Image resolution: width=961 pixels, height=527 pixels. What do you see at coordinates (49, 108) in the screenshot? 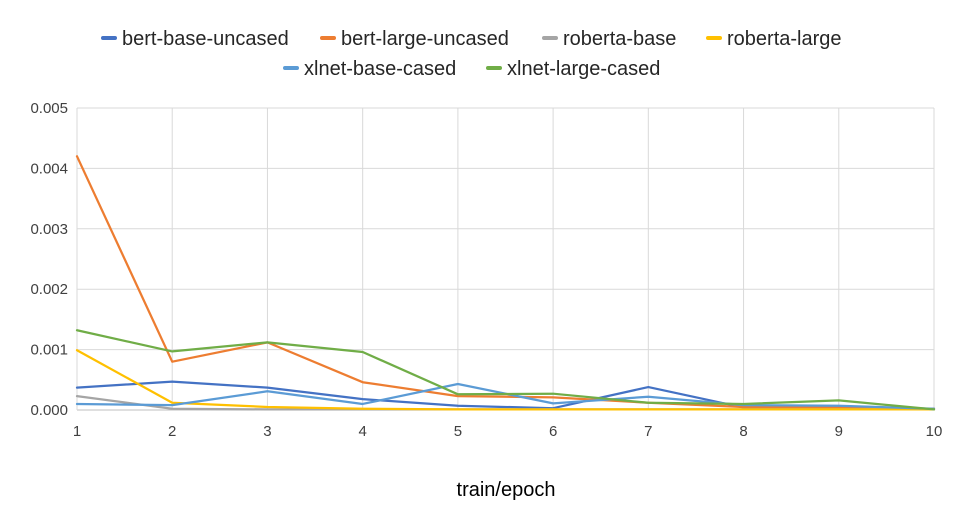
I see `y-tick-label: 0.005` at bounding box center [49, 108].